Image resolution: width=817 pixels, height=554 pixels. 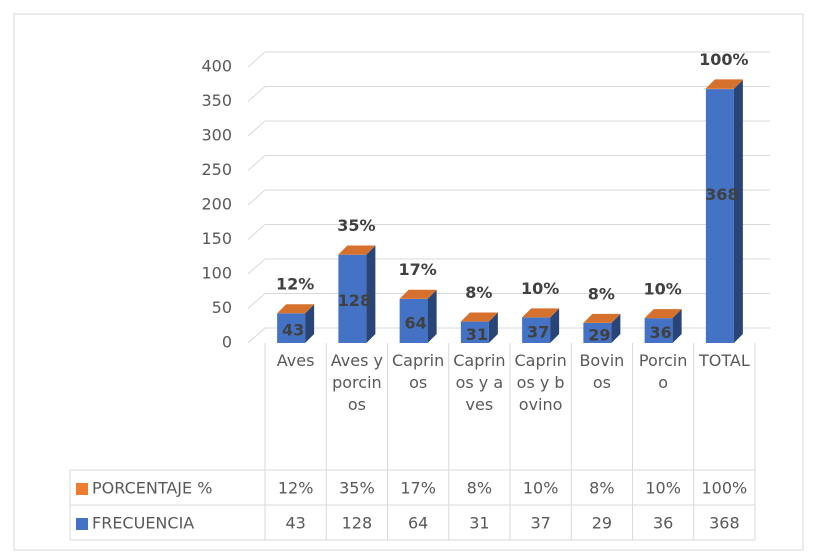 I want to click on x-tick-label: Caprinos y aves, so click(x=479, y=382).